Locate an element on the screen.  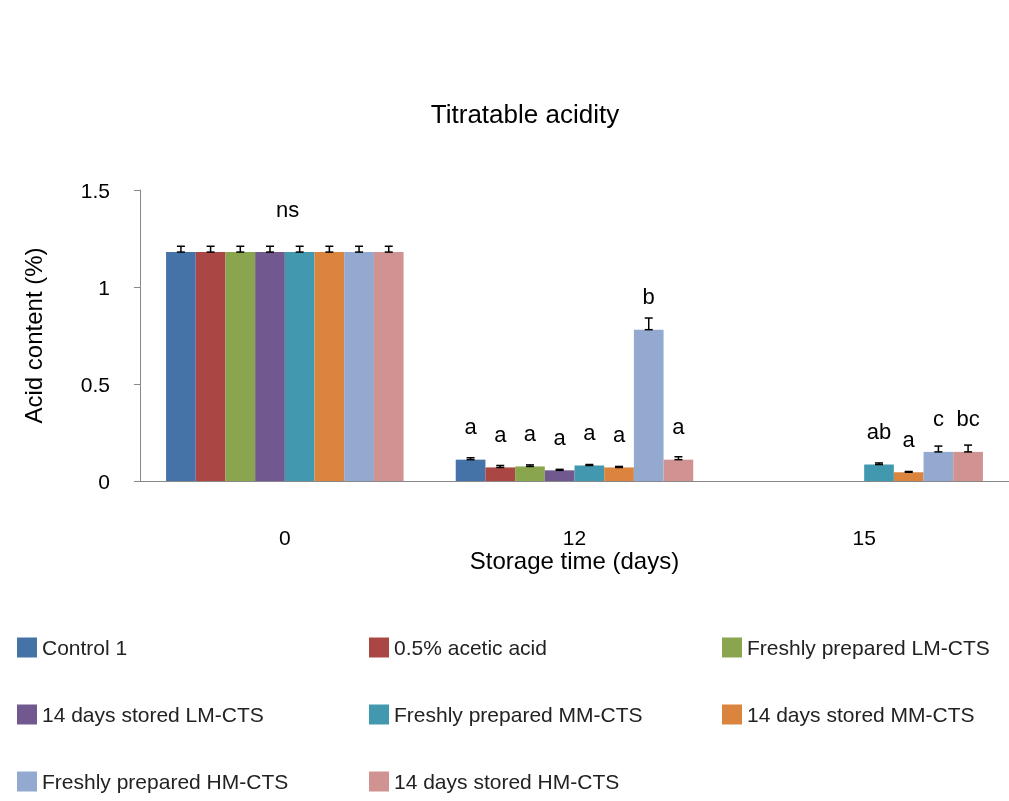
legend-label: Freshly prepared MM-CTS is located at coordinates (518, 714).